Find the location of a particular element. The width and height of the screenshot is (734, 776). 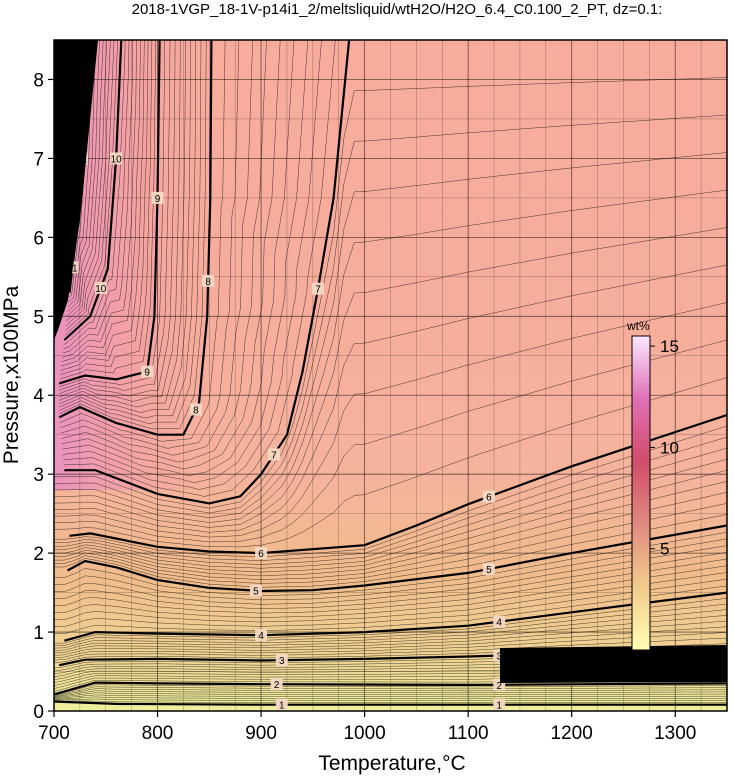

contour-label: 9 is located at coordinates (158, 199).